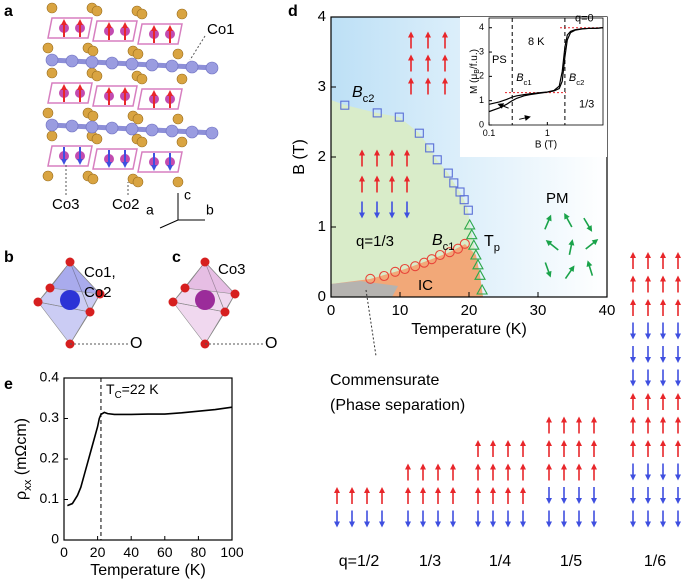 The width and height of the screenshot is (685, 586). What do you see at coordinates (375, 241) in the screenshot?
I see `region-label: q=1/3` at bounding box center [375, 241].